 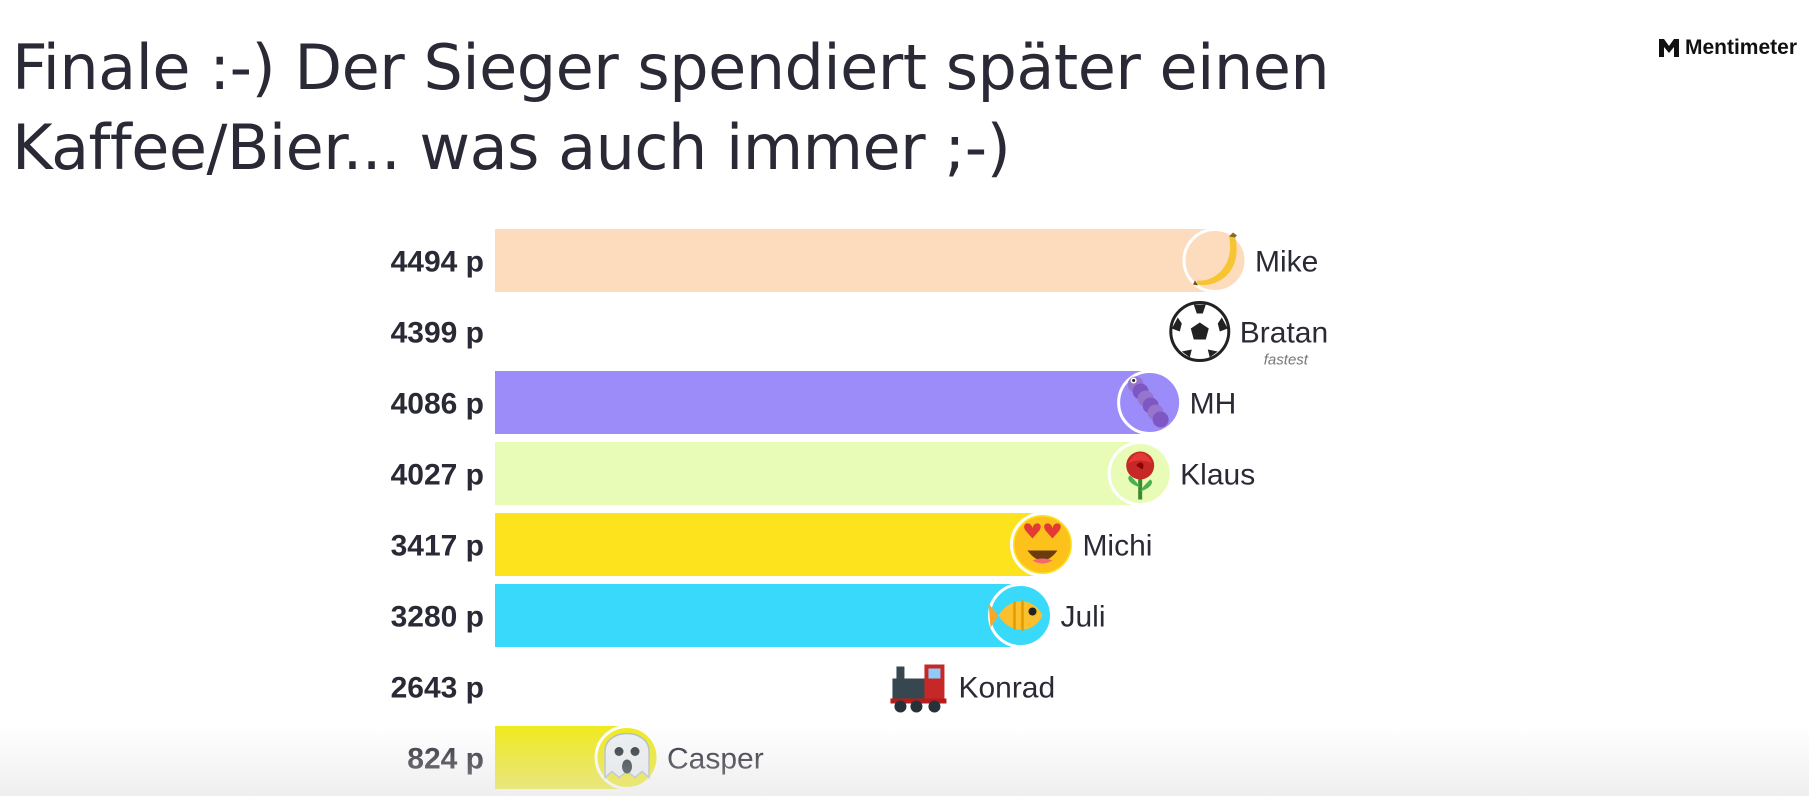 I want to click on leaderboard-row: 4494 p Mike, so click(x=854, y=260).